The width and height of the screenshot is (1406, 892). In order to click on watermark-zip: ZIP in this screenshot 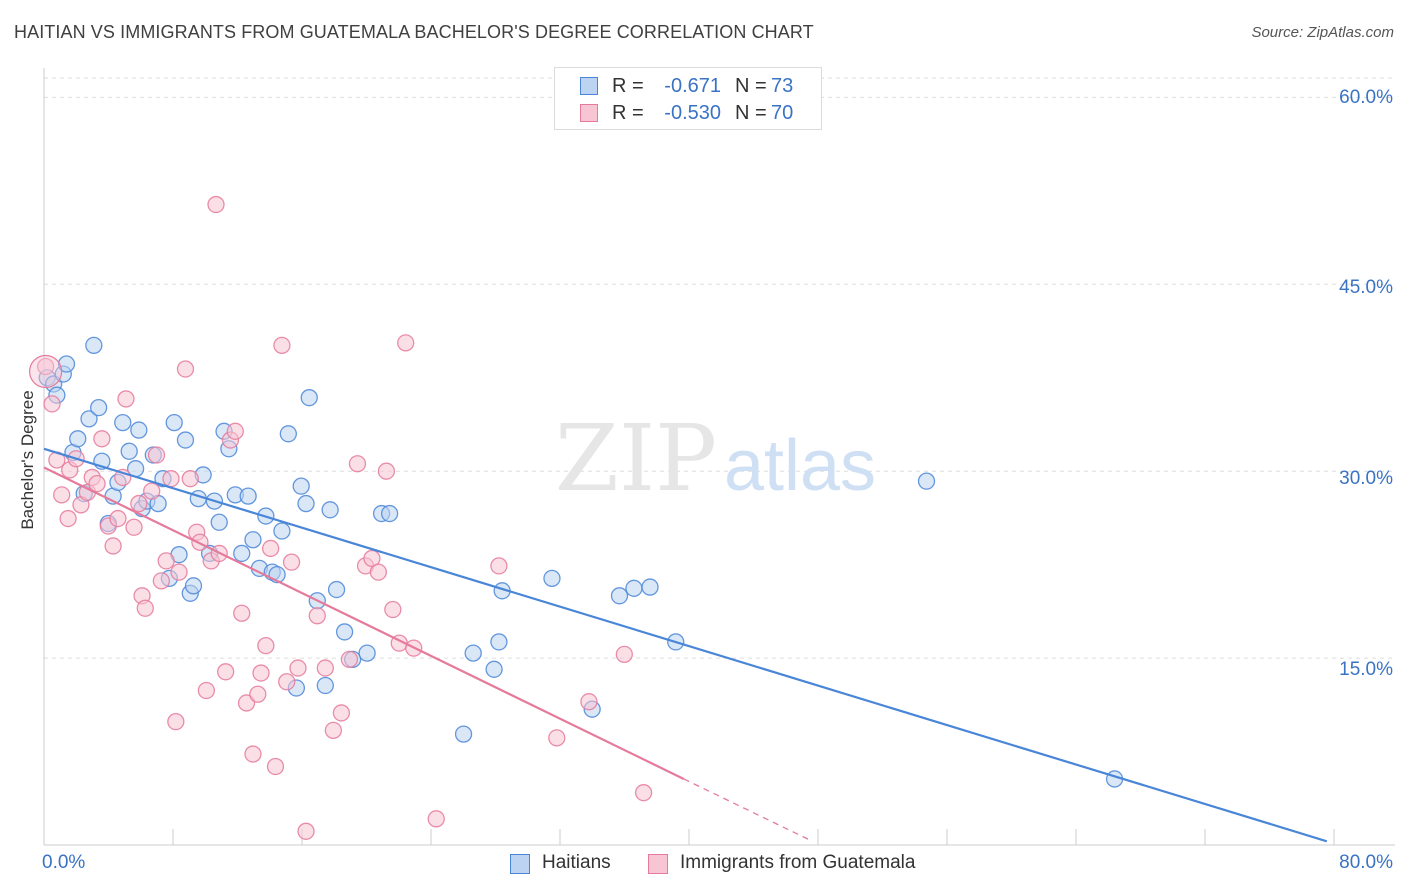, I will do `click(636, 458)`.